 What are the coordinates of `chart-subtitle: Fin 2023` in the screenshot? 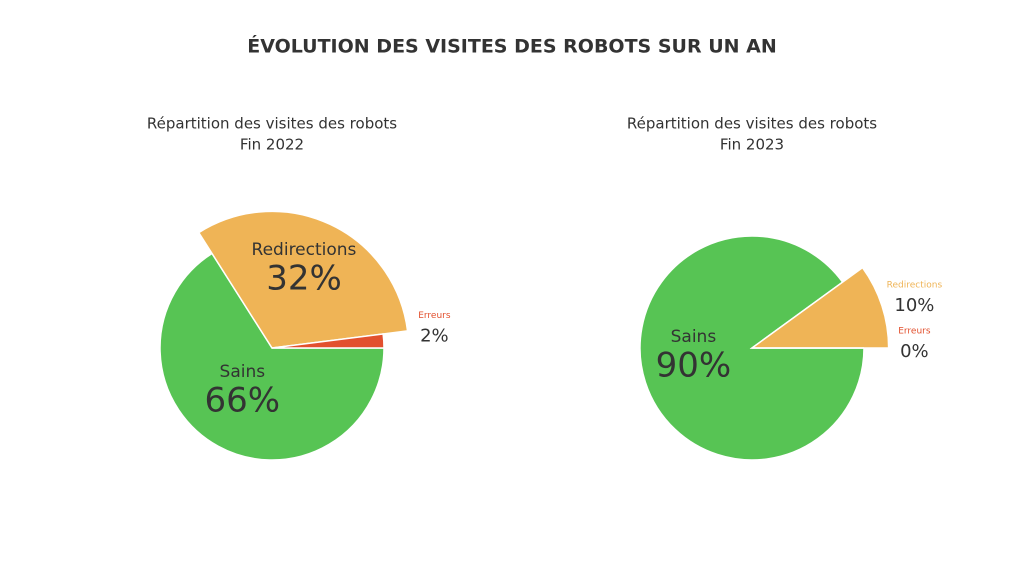 It's located at (752, 145).